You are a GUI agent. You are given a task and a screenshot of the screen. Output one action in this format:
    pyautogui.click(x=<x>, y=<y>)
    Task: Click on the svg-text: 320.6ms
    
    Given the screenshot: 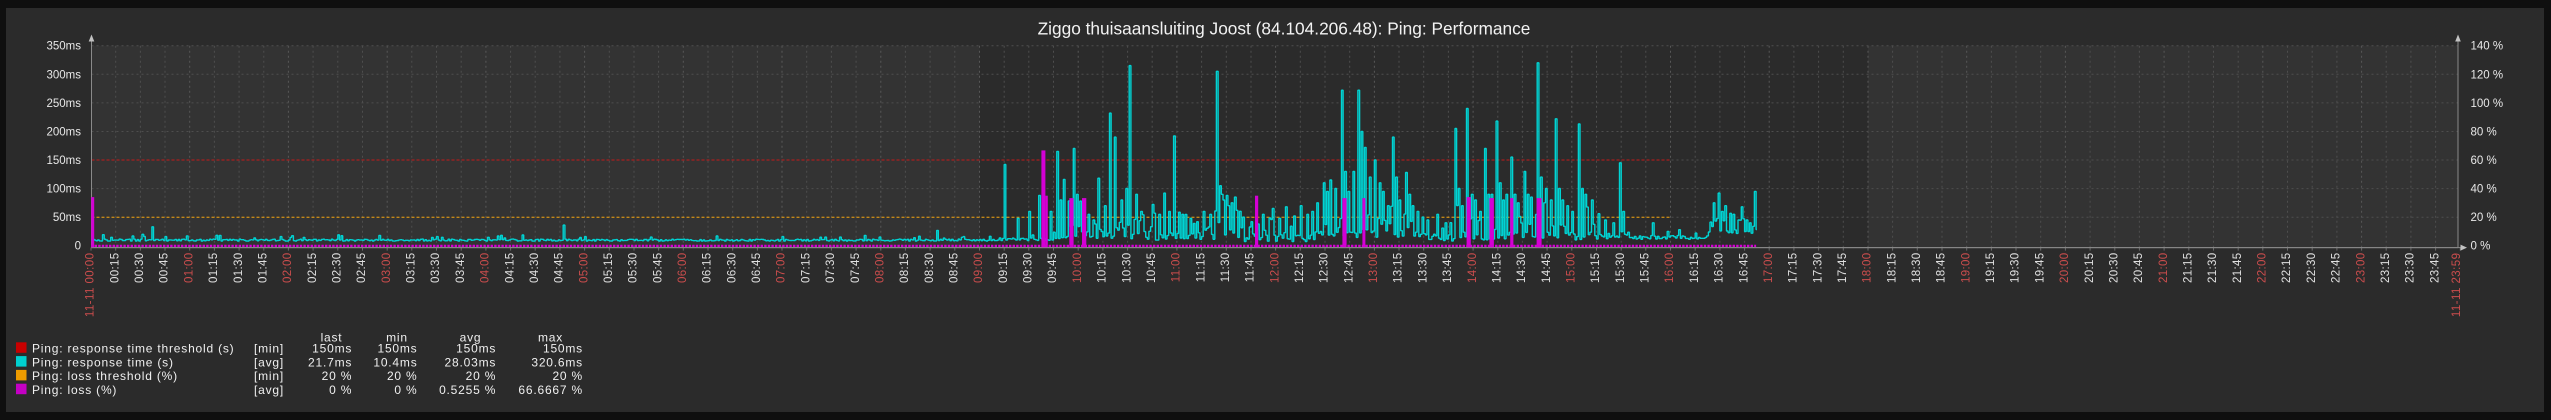 What is the action you would take?
    pyautogui.click(x=557, y=362)
    